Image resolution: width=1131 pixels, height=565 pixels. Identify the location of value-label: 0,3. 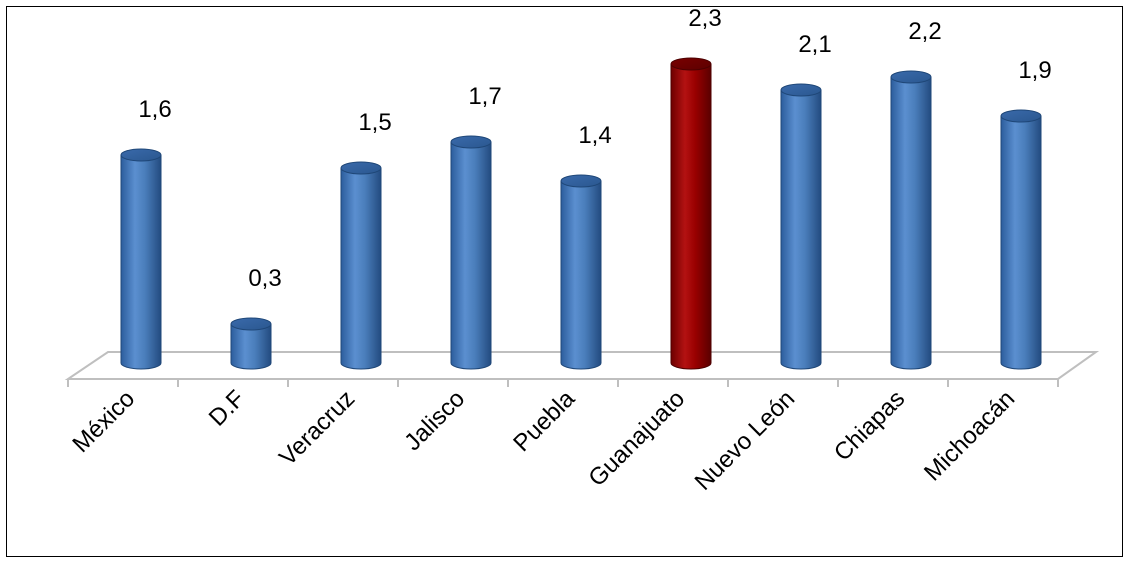
(264, 278).